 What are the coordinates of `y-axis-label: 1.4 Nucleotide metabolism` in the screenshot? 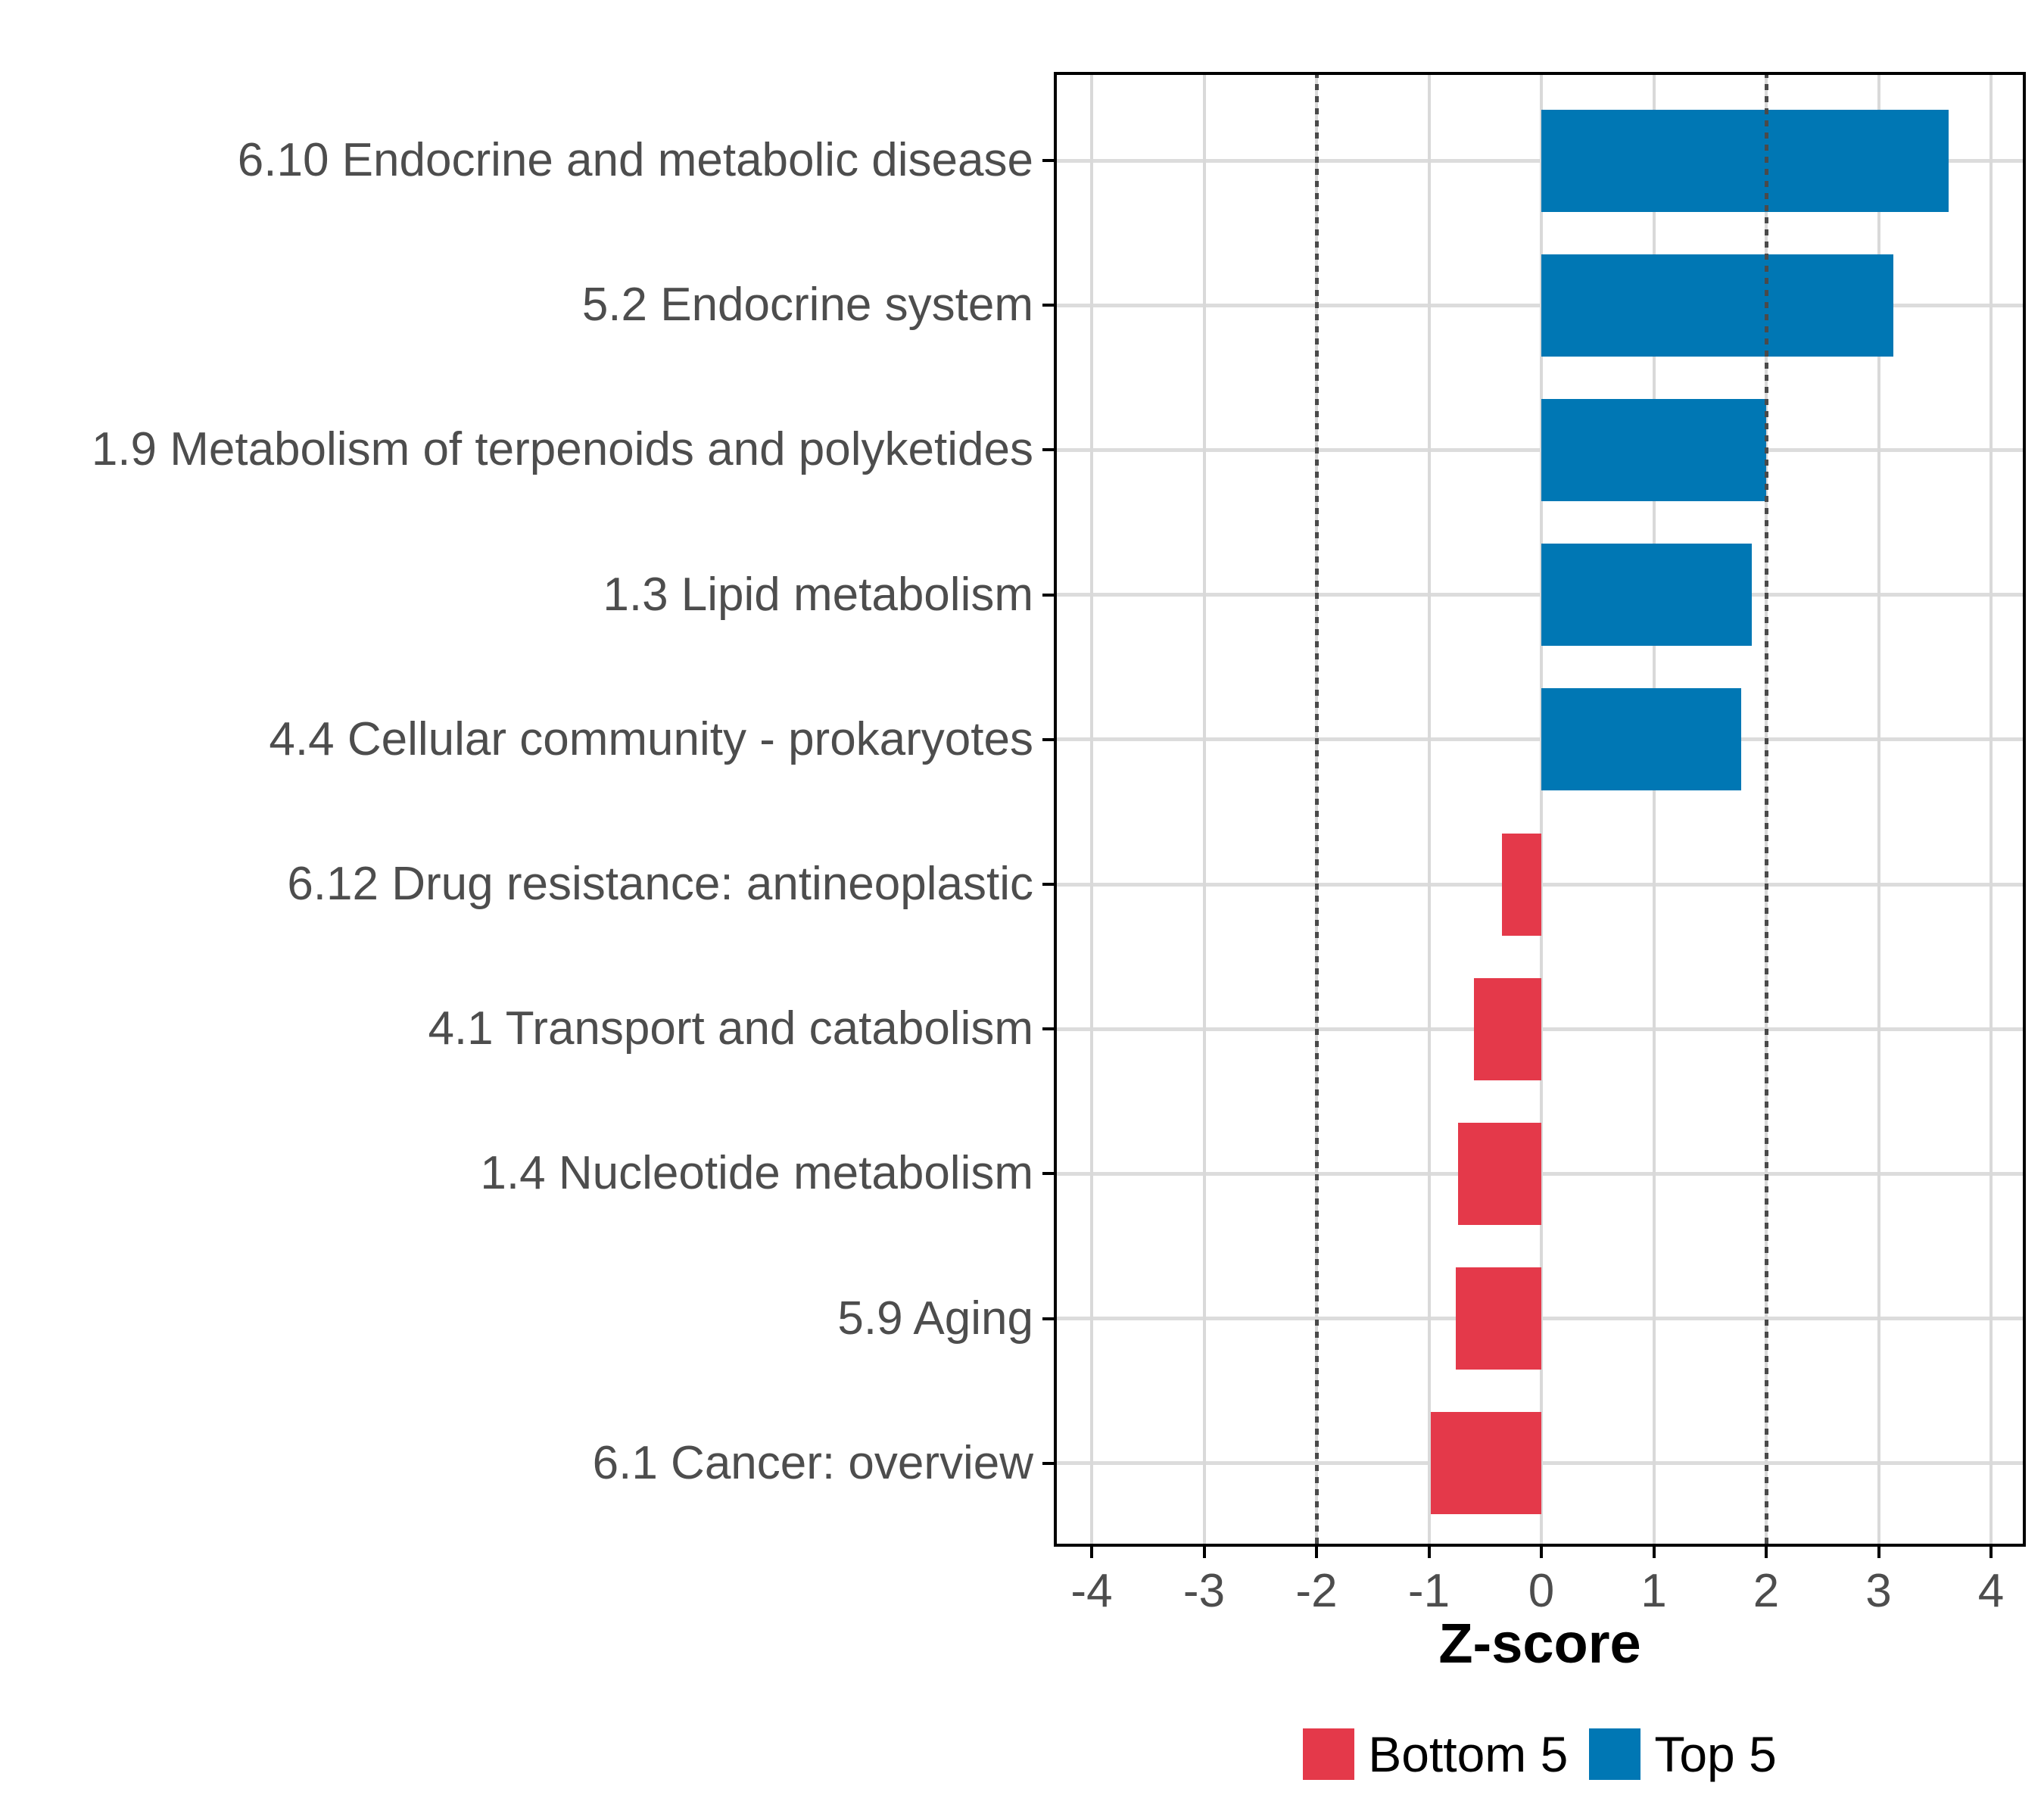 It's located at (756, 1173).